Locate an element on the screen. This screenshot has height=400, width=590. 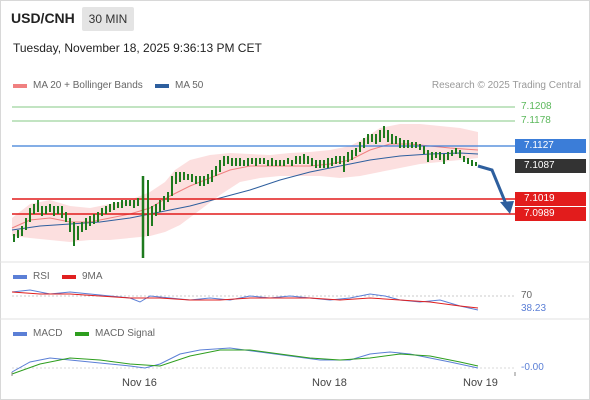
rsi-ma-line is located at coordinates (245, 300).